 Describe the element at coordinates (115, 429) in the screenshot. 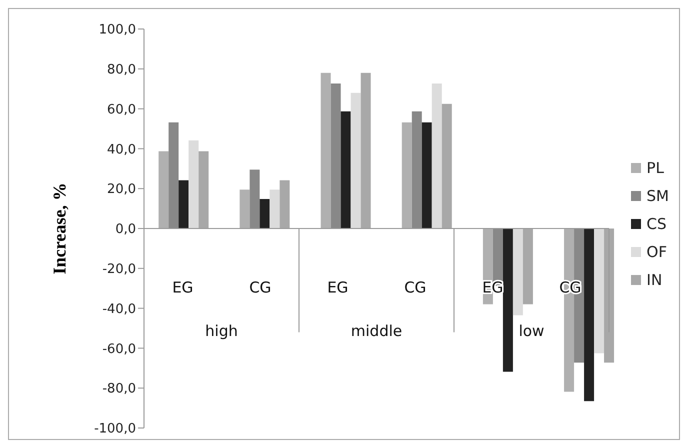

I see `y-tick-label: -100,0` at that location.